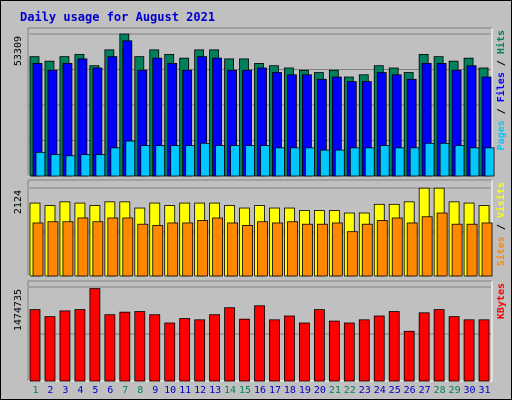 The image size is (512, 400). Describe the element at coordinates (18, 310) in the screenshot. I see `y-axis-max-label: 1474735` at that location.